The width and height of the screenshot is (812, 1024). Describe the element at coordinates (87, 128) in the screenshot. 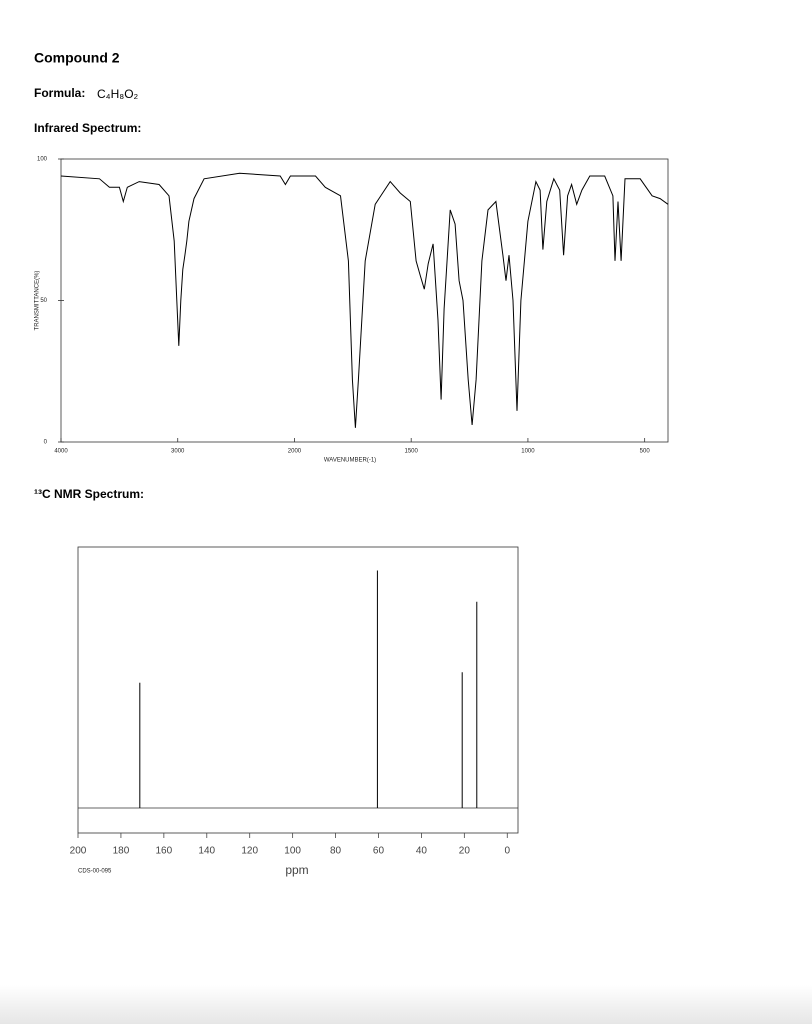

I see `ir-heading: Infrared Spectrum:` at that location.